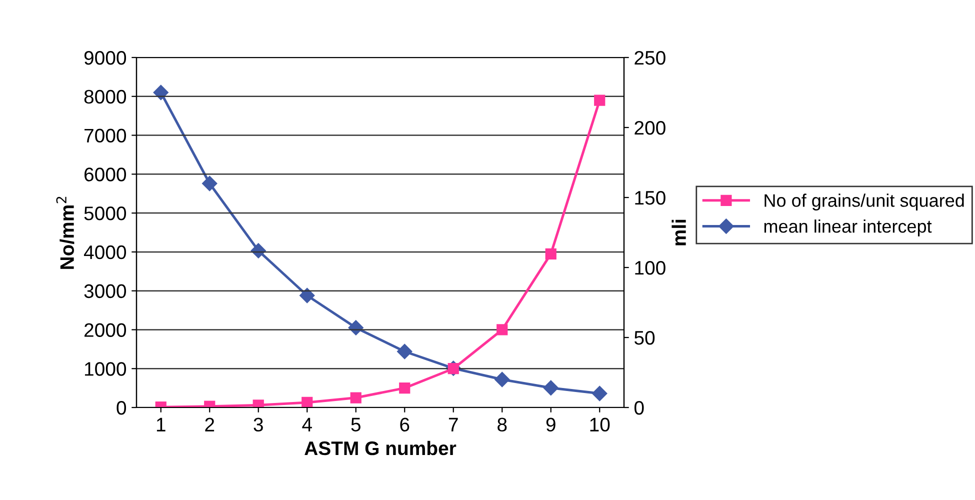 The width and height of the screenshot is (975, 500). Describe the element at coordinates (453, 425) in the screenshot. I see `x-tick-label: 7` at that location.